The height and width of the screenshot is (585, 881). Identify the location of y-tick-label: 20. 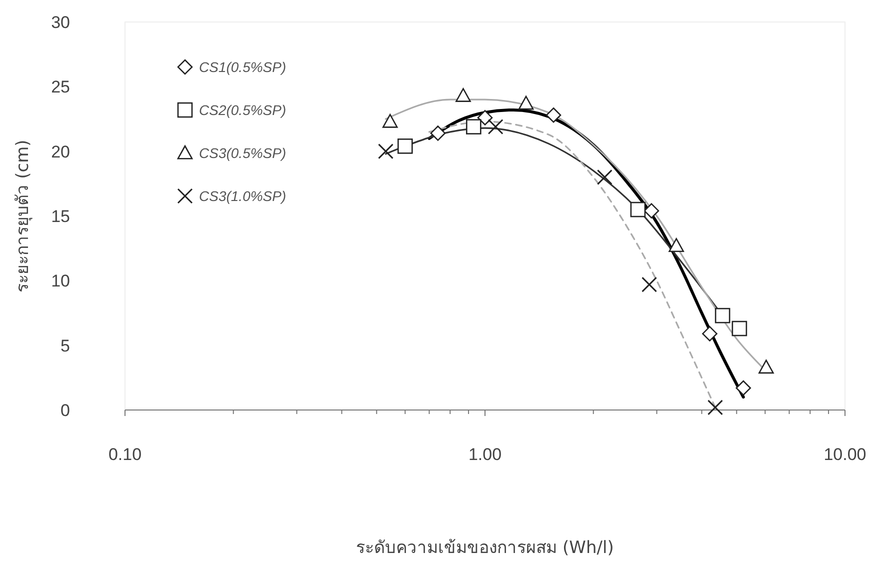
(60, 152).